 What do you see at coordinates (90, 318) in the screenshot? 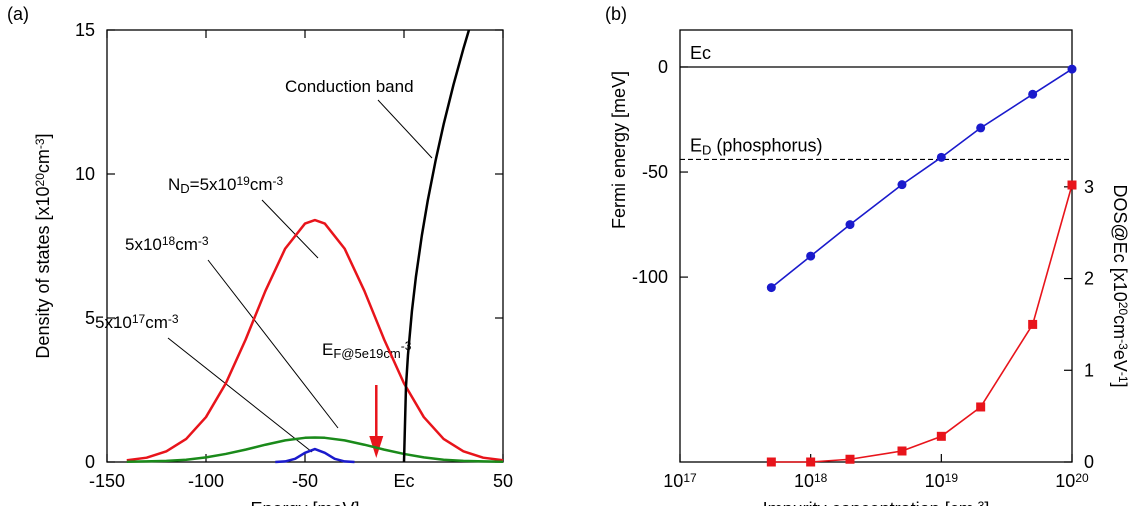
I see `y-tick-label: 5` at bounding box center [90, 318].